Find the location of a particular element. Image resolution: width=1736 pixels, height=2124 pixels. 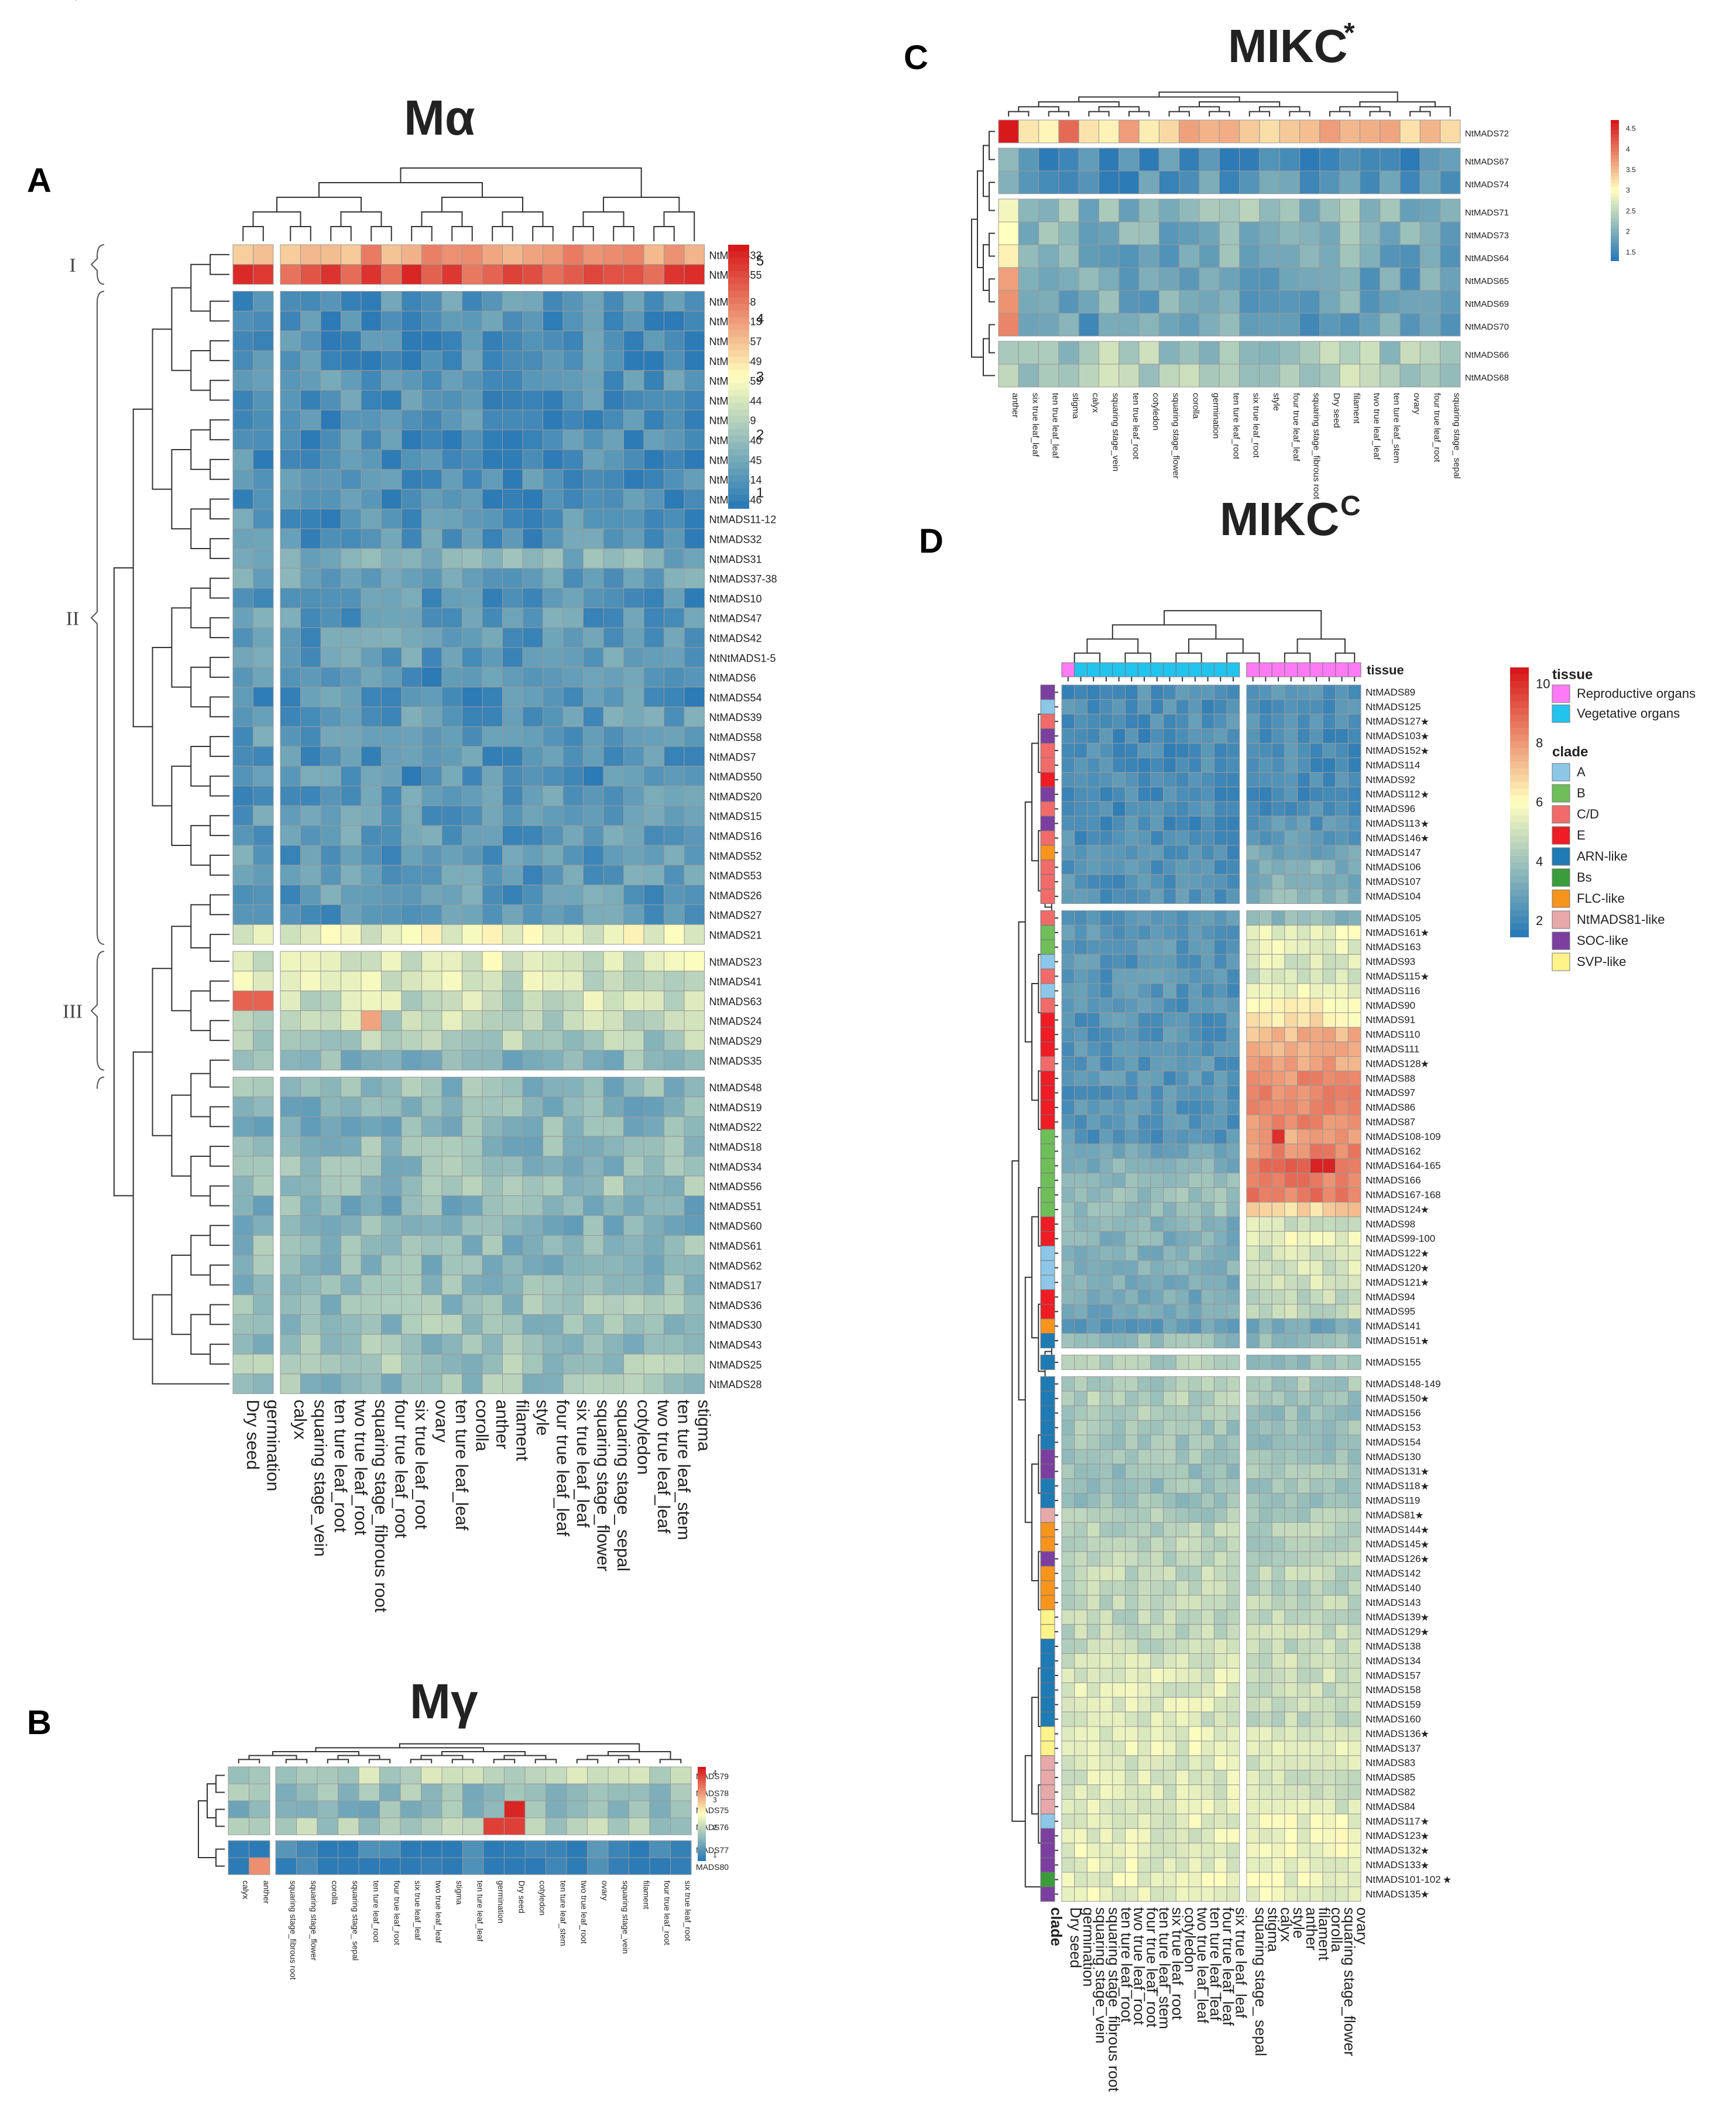

row-label: NtMADS50 is located at coordinates (735, 777).